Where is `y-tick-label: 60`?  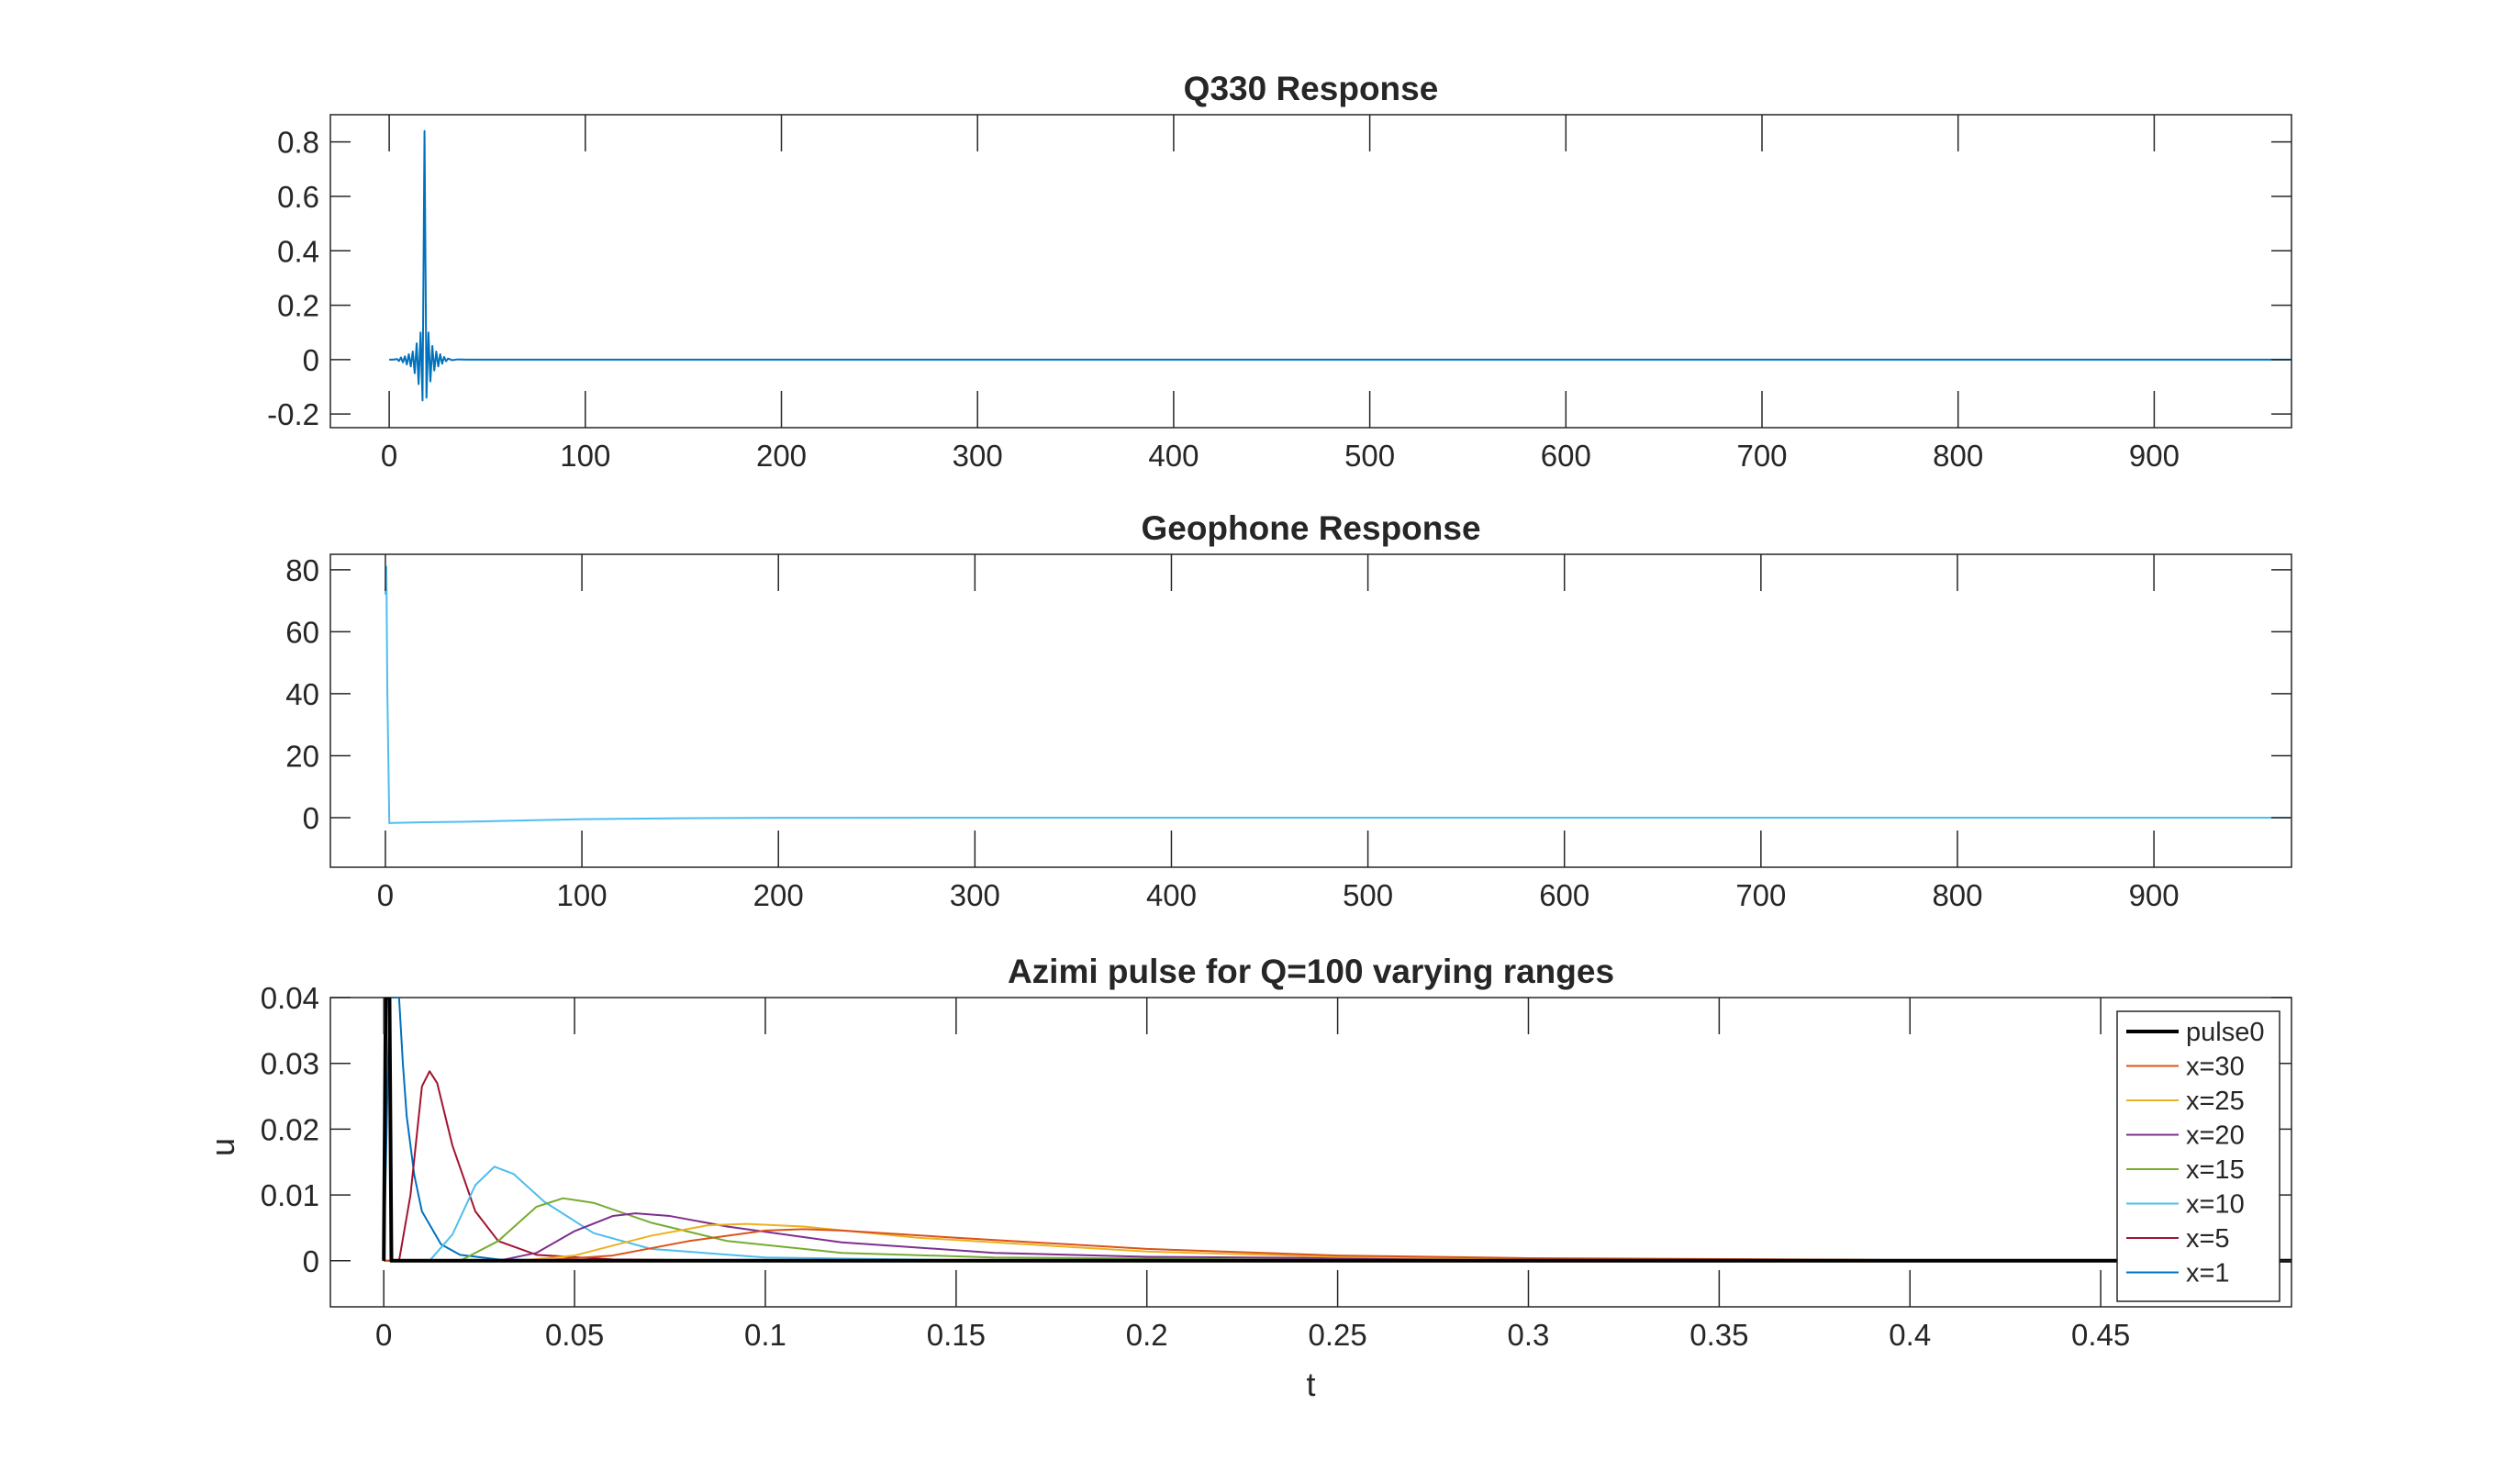
y-tick-label: 60 is located at coordinates (302, 632).